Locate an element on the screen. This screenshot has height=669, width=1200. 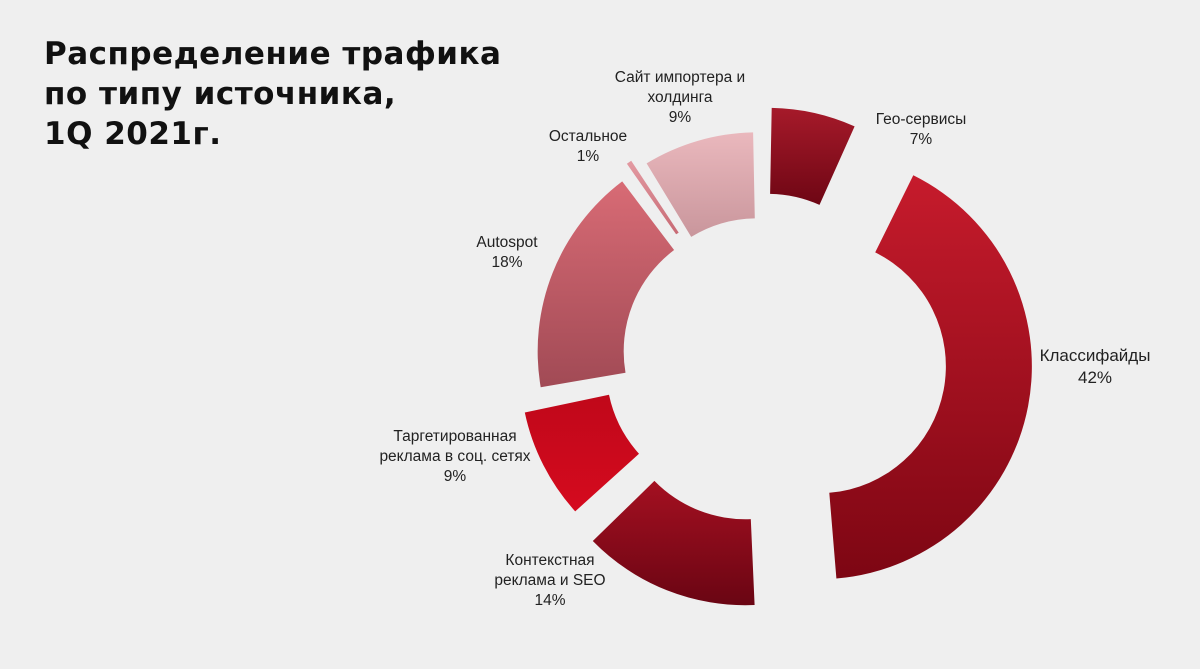
slice-value-label: 7% is located at coordinates (921, 139).